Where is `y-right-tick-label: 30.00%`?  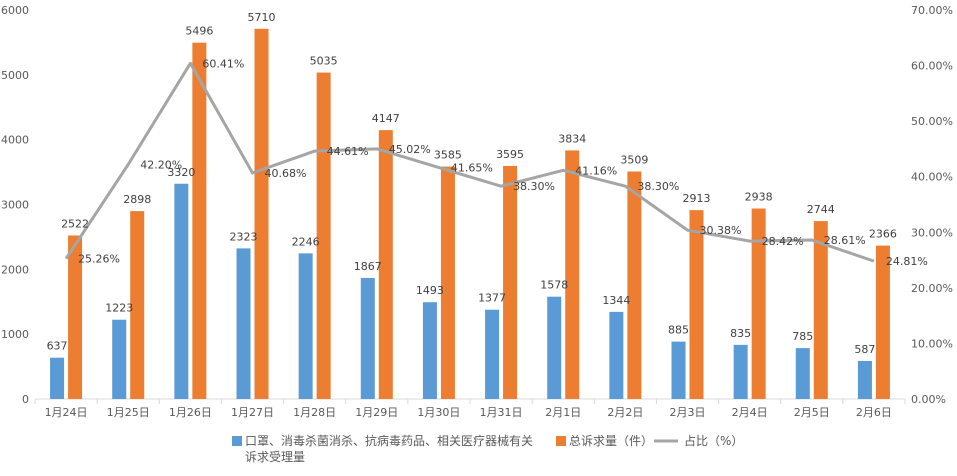 y-right-tick-label: 30.00% is located at coordinates (932, 232).